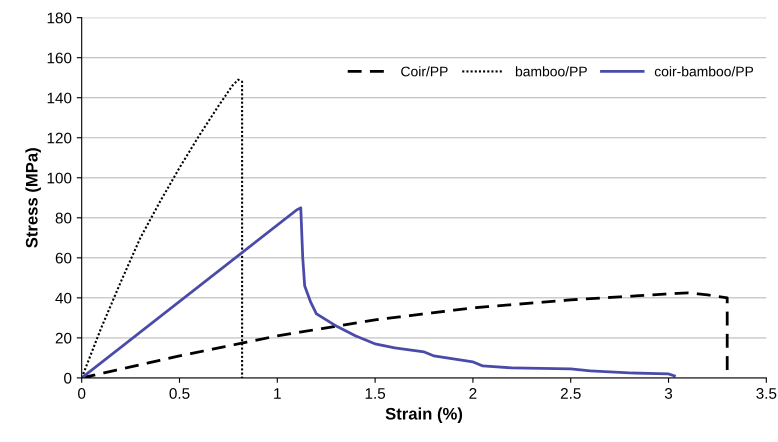 This screenshot has height=442, width=778. What do you see at coordinates (704, 71) in the screenshot?
I see `legend-label: coir-bamboo/PP` at bounding box center [704, 71].